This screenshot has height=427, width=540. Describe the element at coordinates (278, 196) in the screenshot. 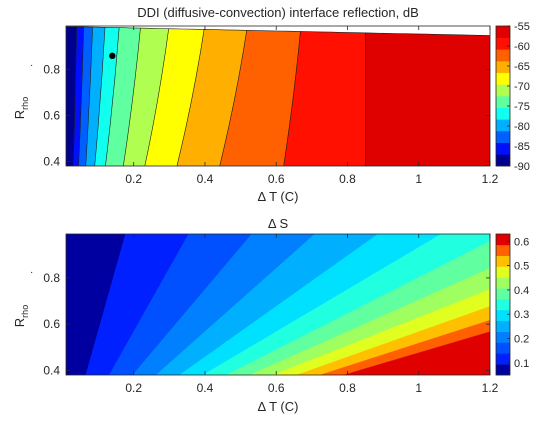

I see `top-x-axis-label: Δ T (C)` at that location.